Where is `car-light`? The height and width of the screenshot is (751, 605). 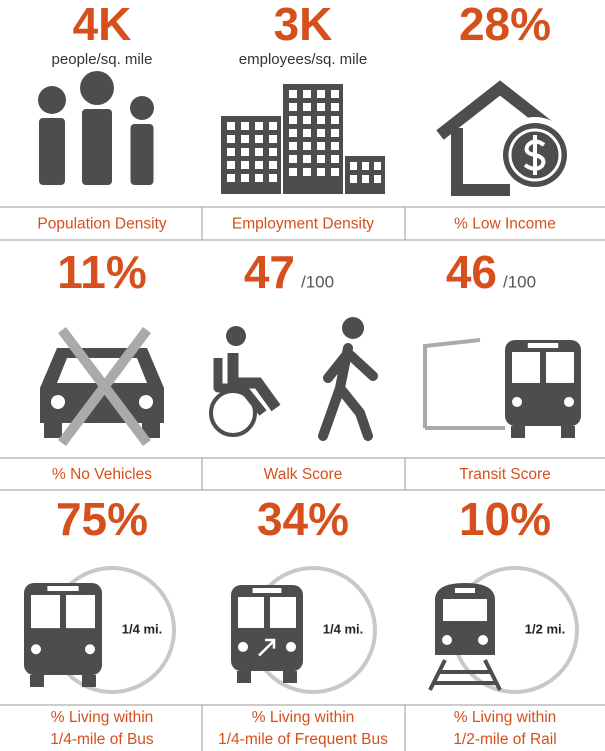 car-light is located at coordinates (146, 402).